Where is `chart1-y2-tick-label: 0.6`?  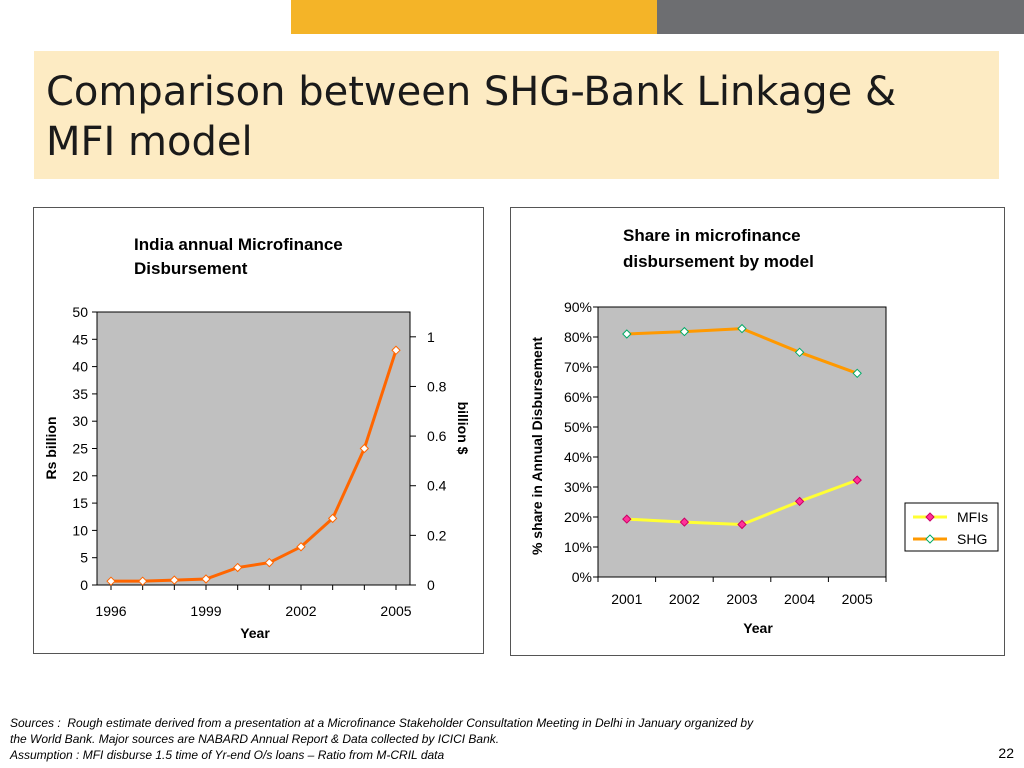 chart1-y2-tick-label: 0.6 is located at coordinates (437, 436).